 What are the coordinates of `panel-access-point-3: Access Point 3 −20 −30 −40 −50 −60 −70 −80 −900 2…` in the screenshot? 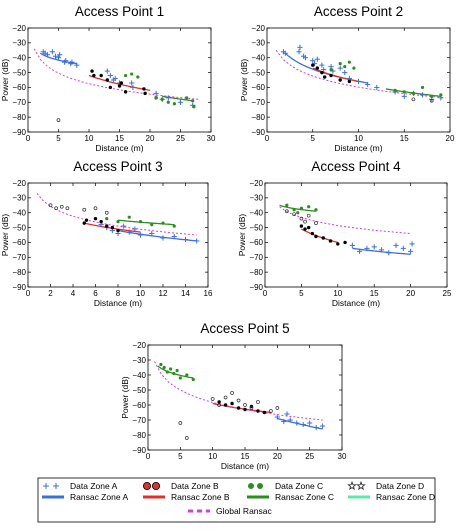 It's located at (106, 233).